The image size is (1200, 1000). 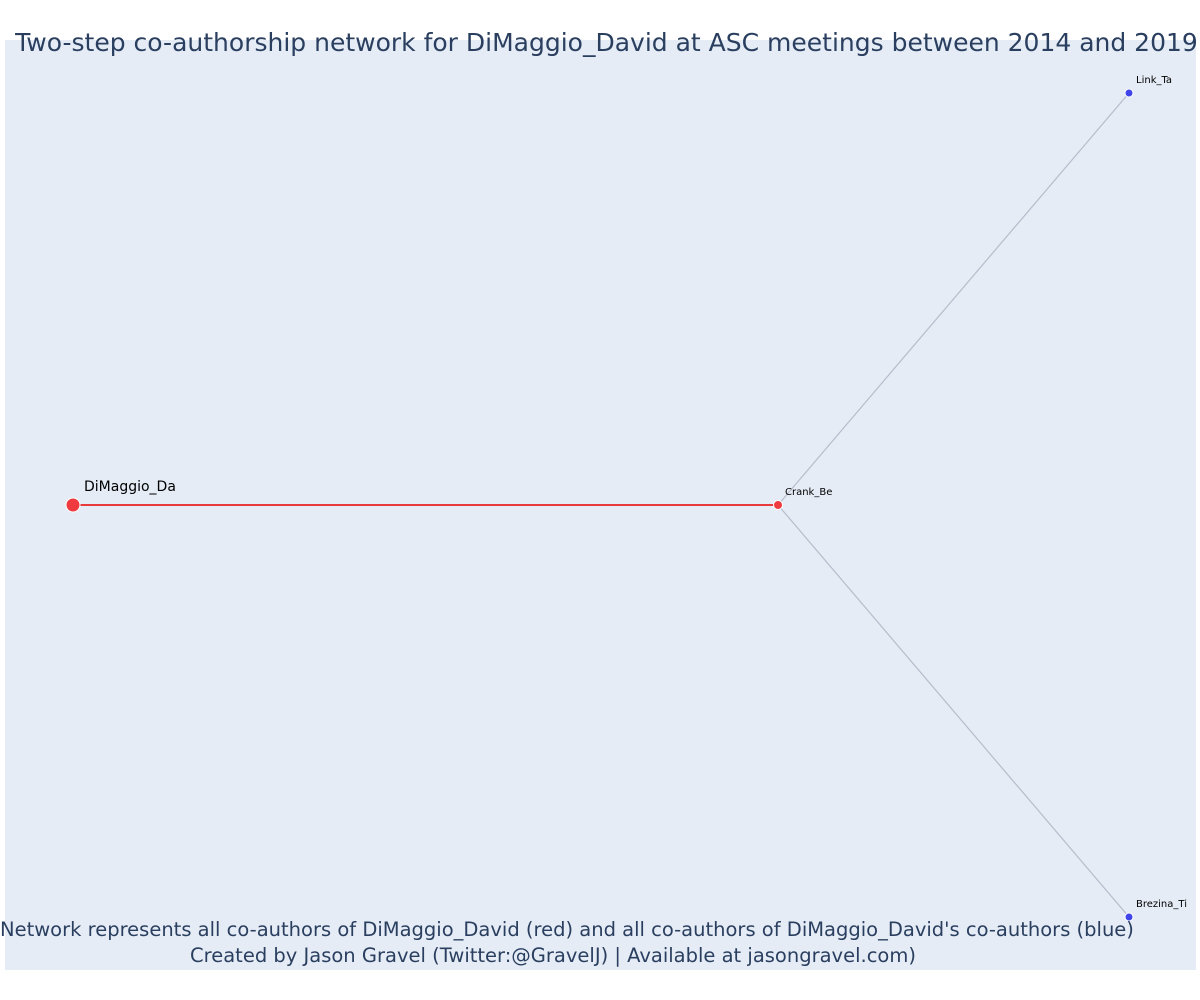 What do you see at coordinates (953, 711) in the screenshot?
I see `edge-crank_be-brezina_ti` at bounding box center [953, 711].